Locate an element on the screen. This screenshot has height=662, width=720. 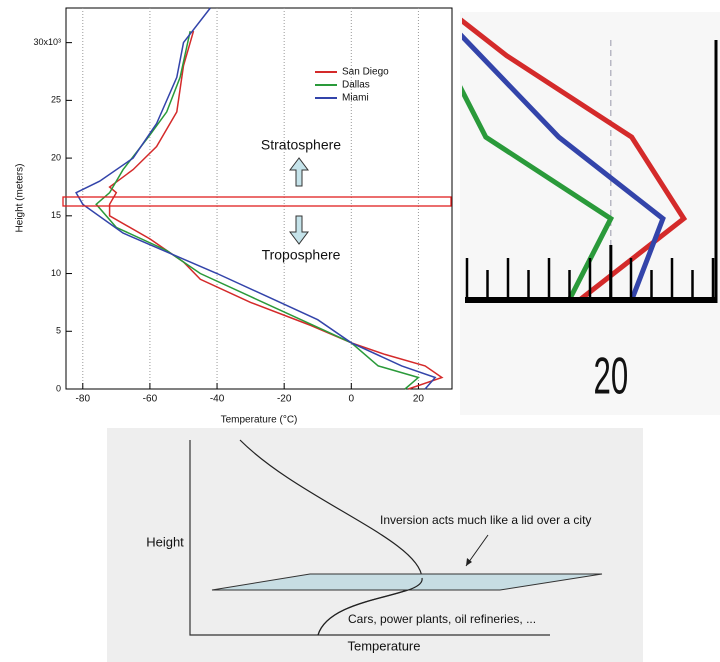
x-tick-label: -60 is located at coordinates (150, 399).